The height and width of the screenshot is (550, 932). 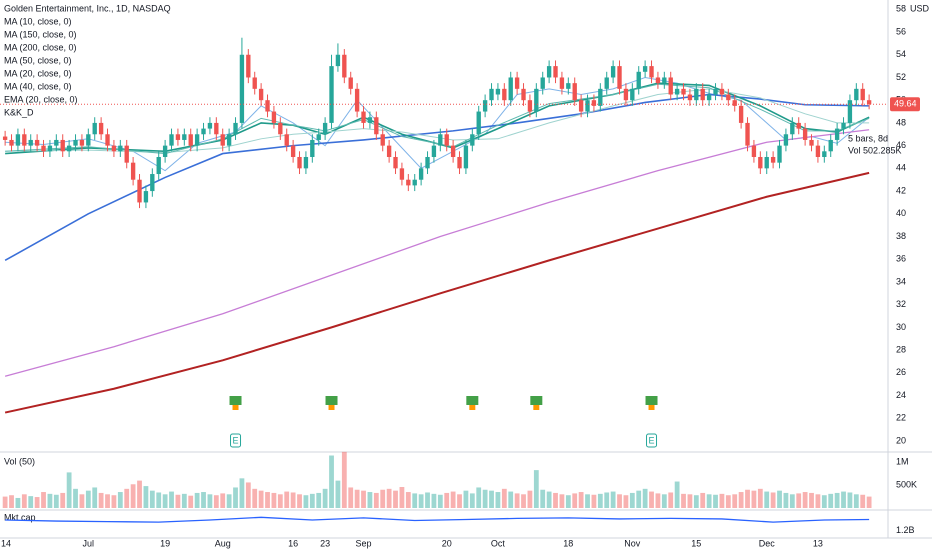 What do you see at coordinates (498, 543) in the screenshot?
I see `x-tick-label: Oct` at bounding box center [498, 543].